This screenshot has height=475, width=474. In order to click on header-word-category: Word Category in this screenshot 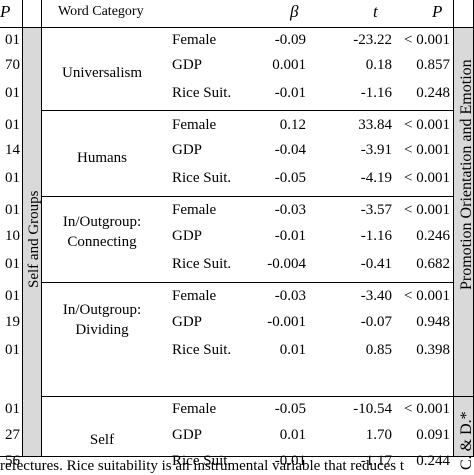, I will do `click(101, 11)`.